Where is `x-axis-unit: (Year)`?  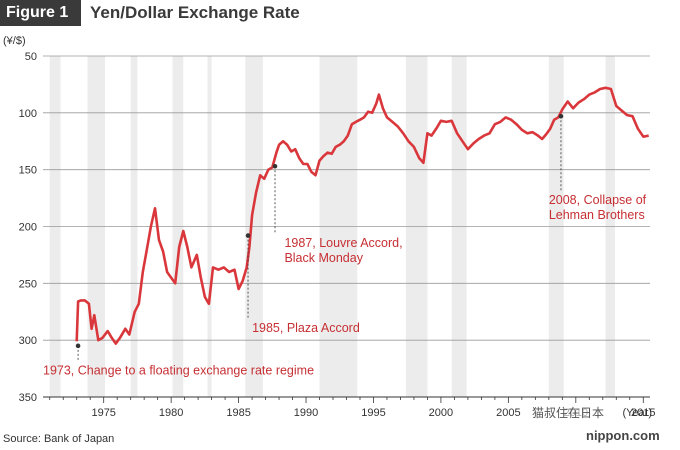
x-axis-unit: (Year) is located at coordinates (637, 413).